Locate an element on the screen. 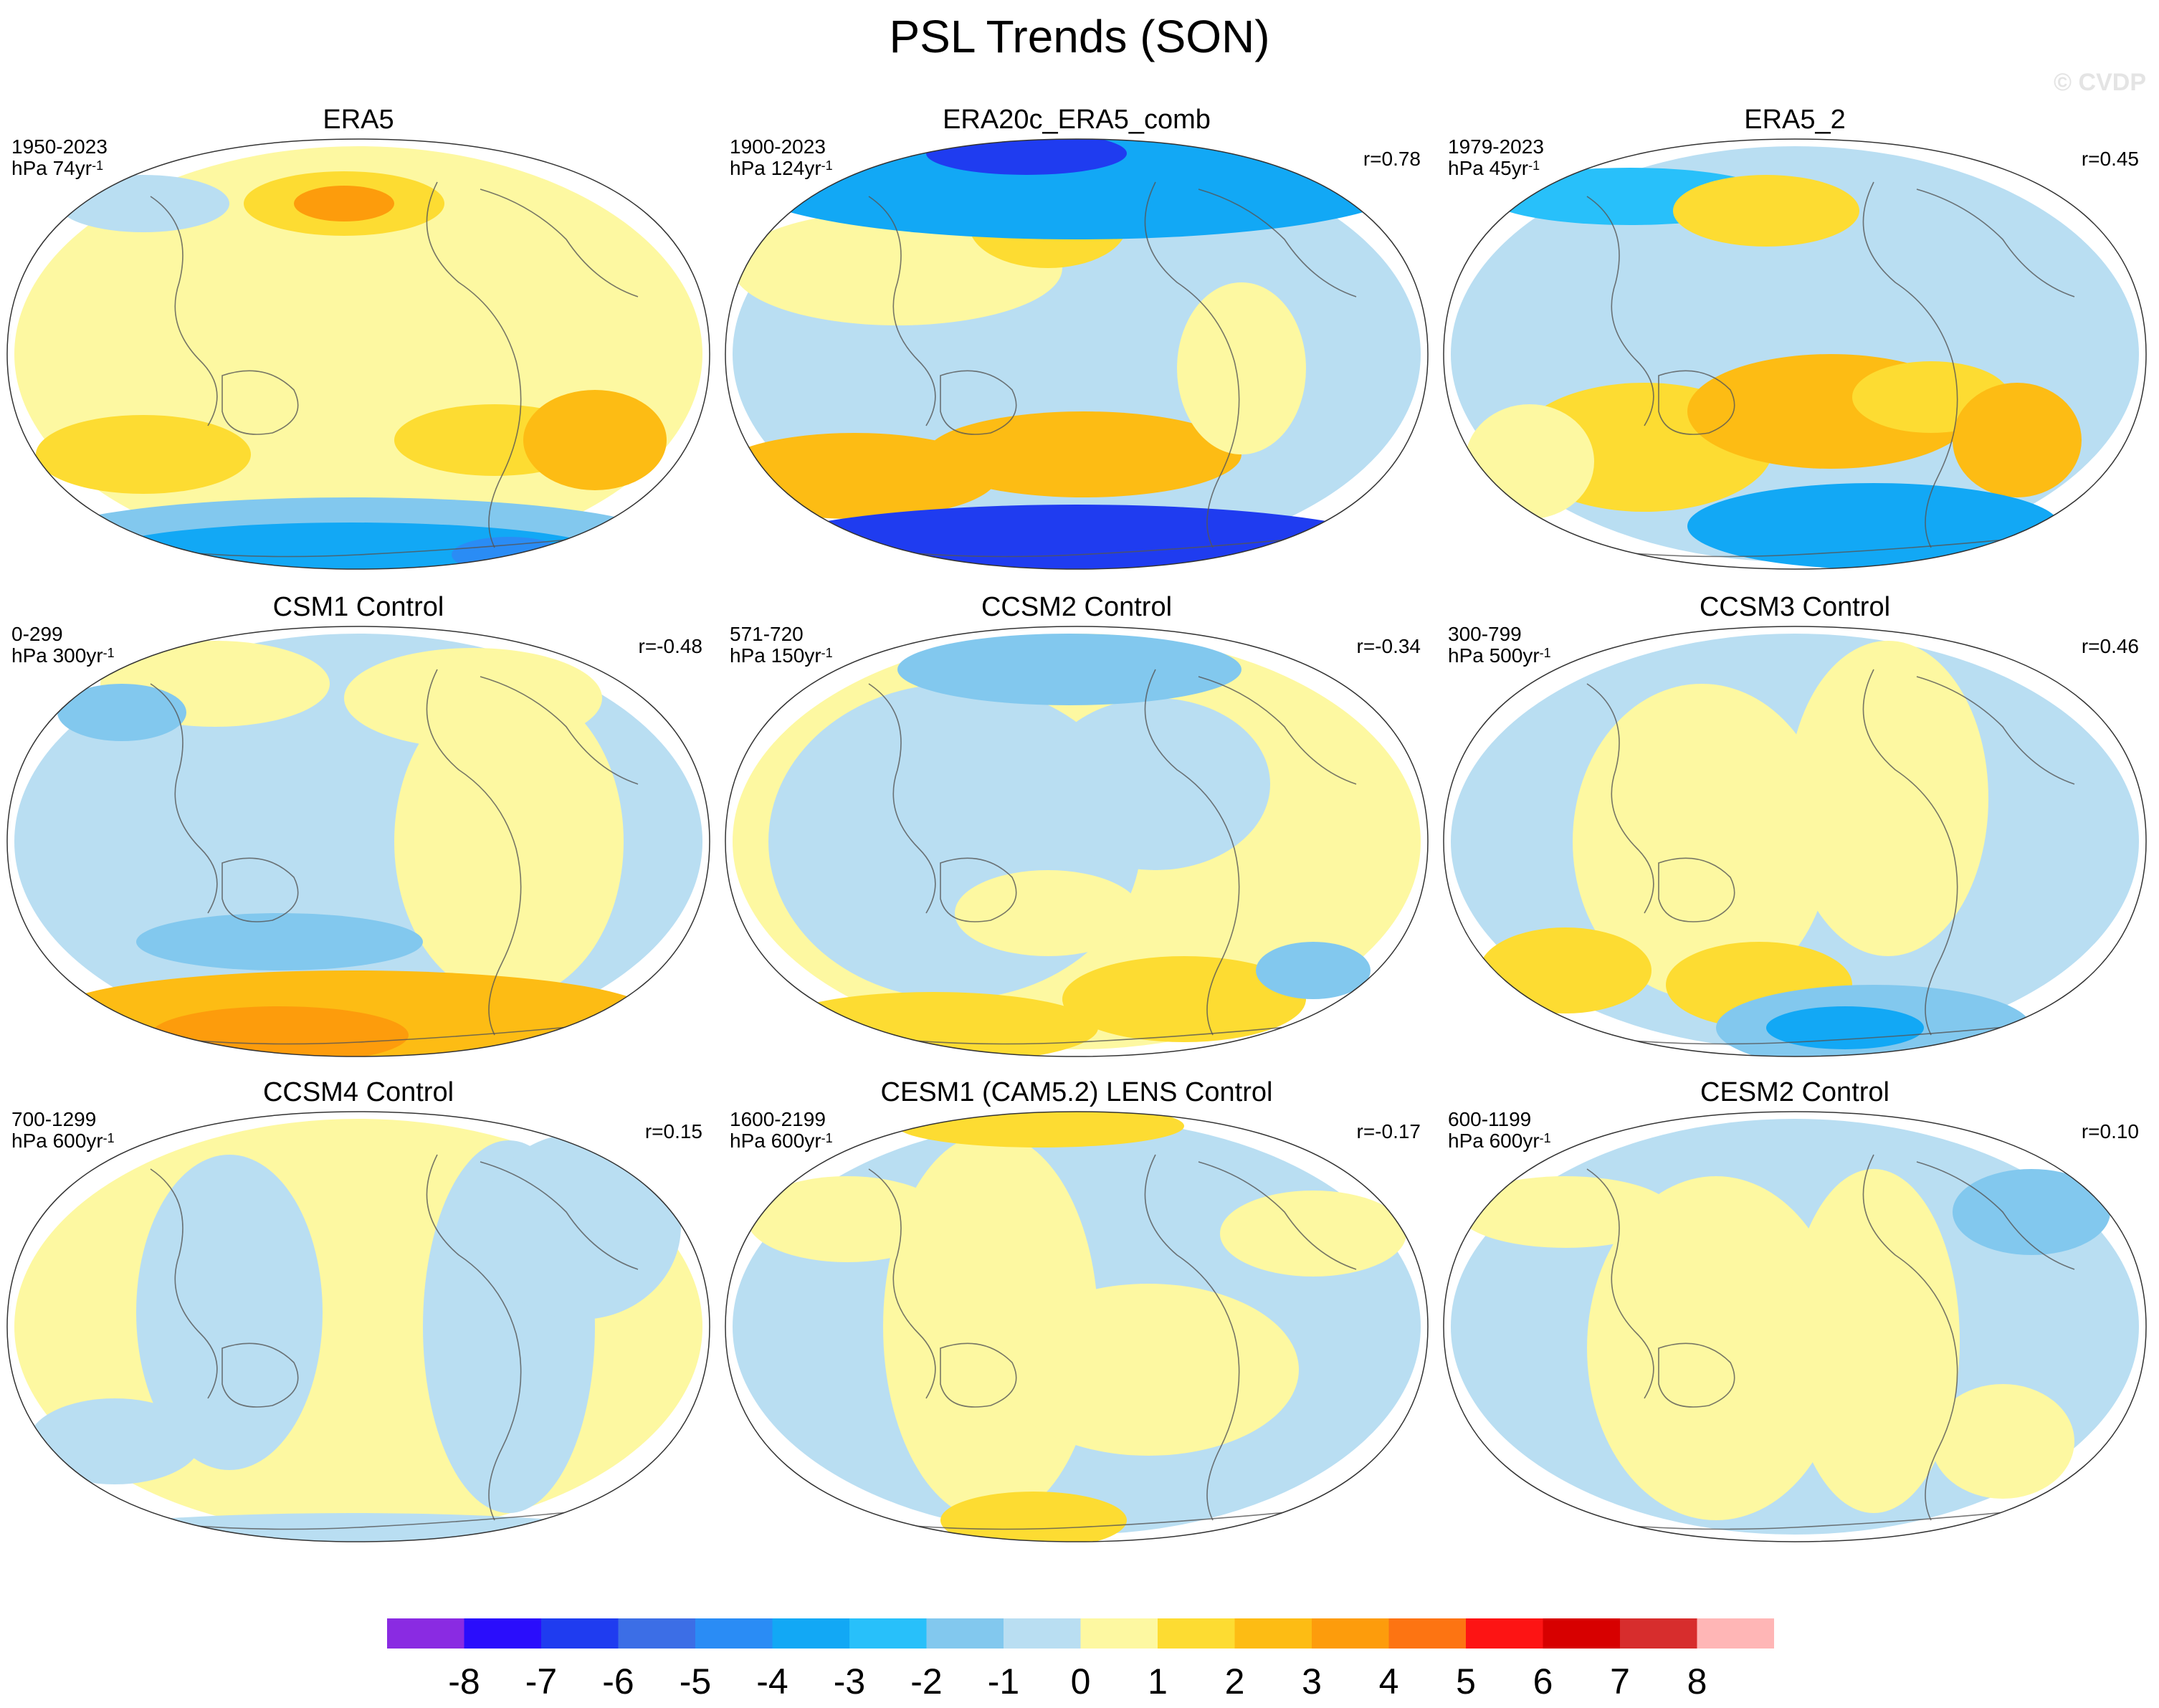 The image size is (2159, 1708). panel-years: 1950-2023 is located at coordinates (59, 146).